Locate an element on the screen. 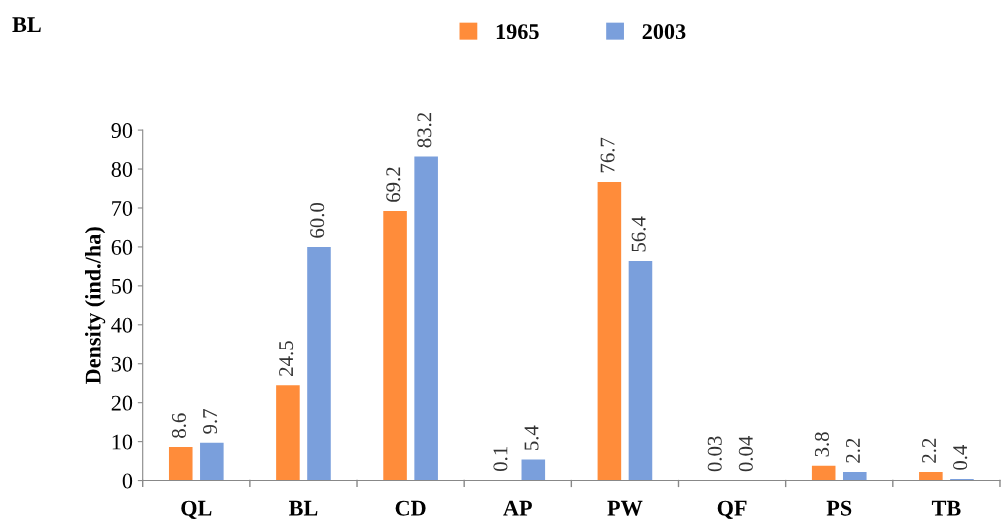 The image size is (1005, 531). data-label: 0.03 is located at coordinates (714, 454).